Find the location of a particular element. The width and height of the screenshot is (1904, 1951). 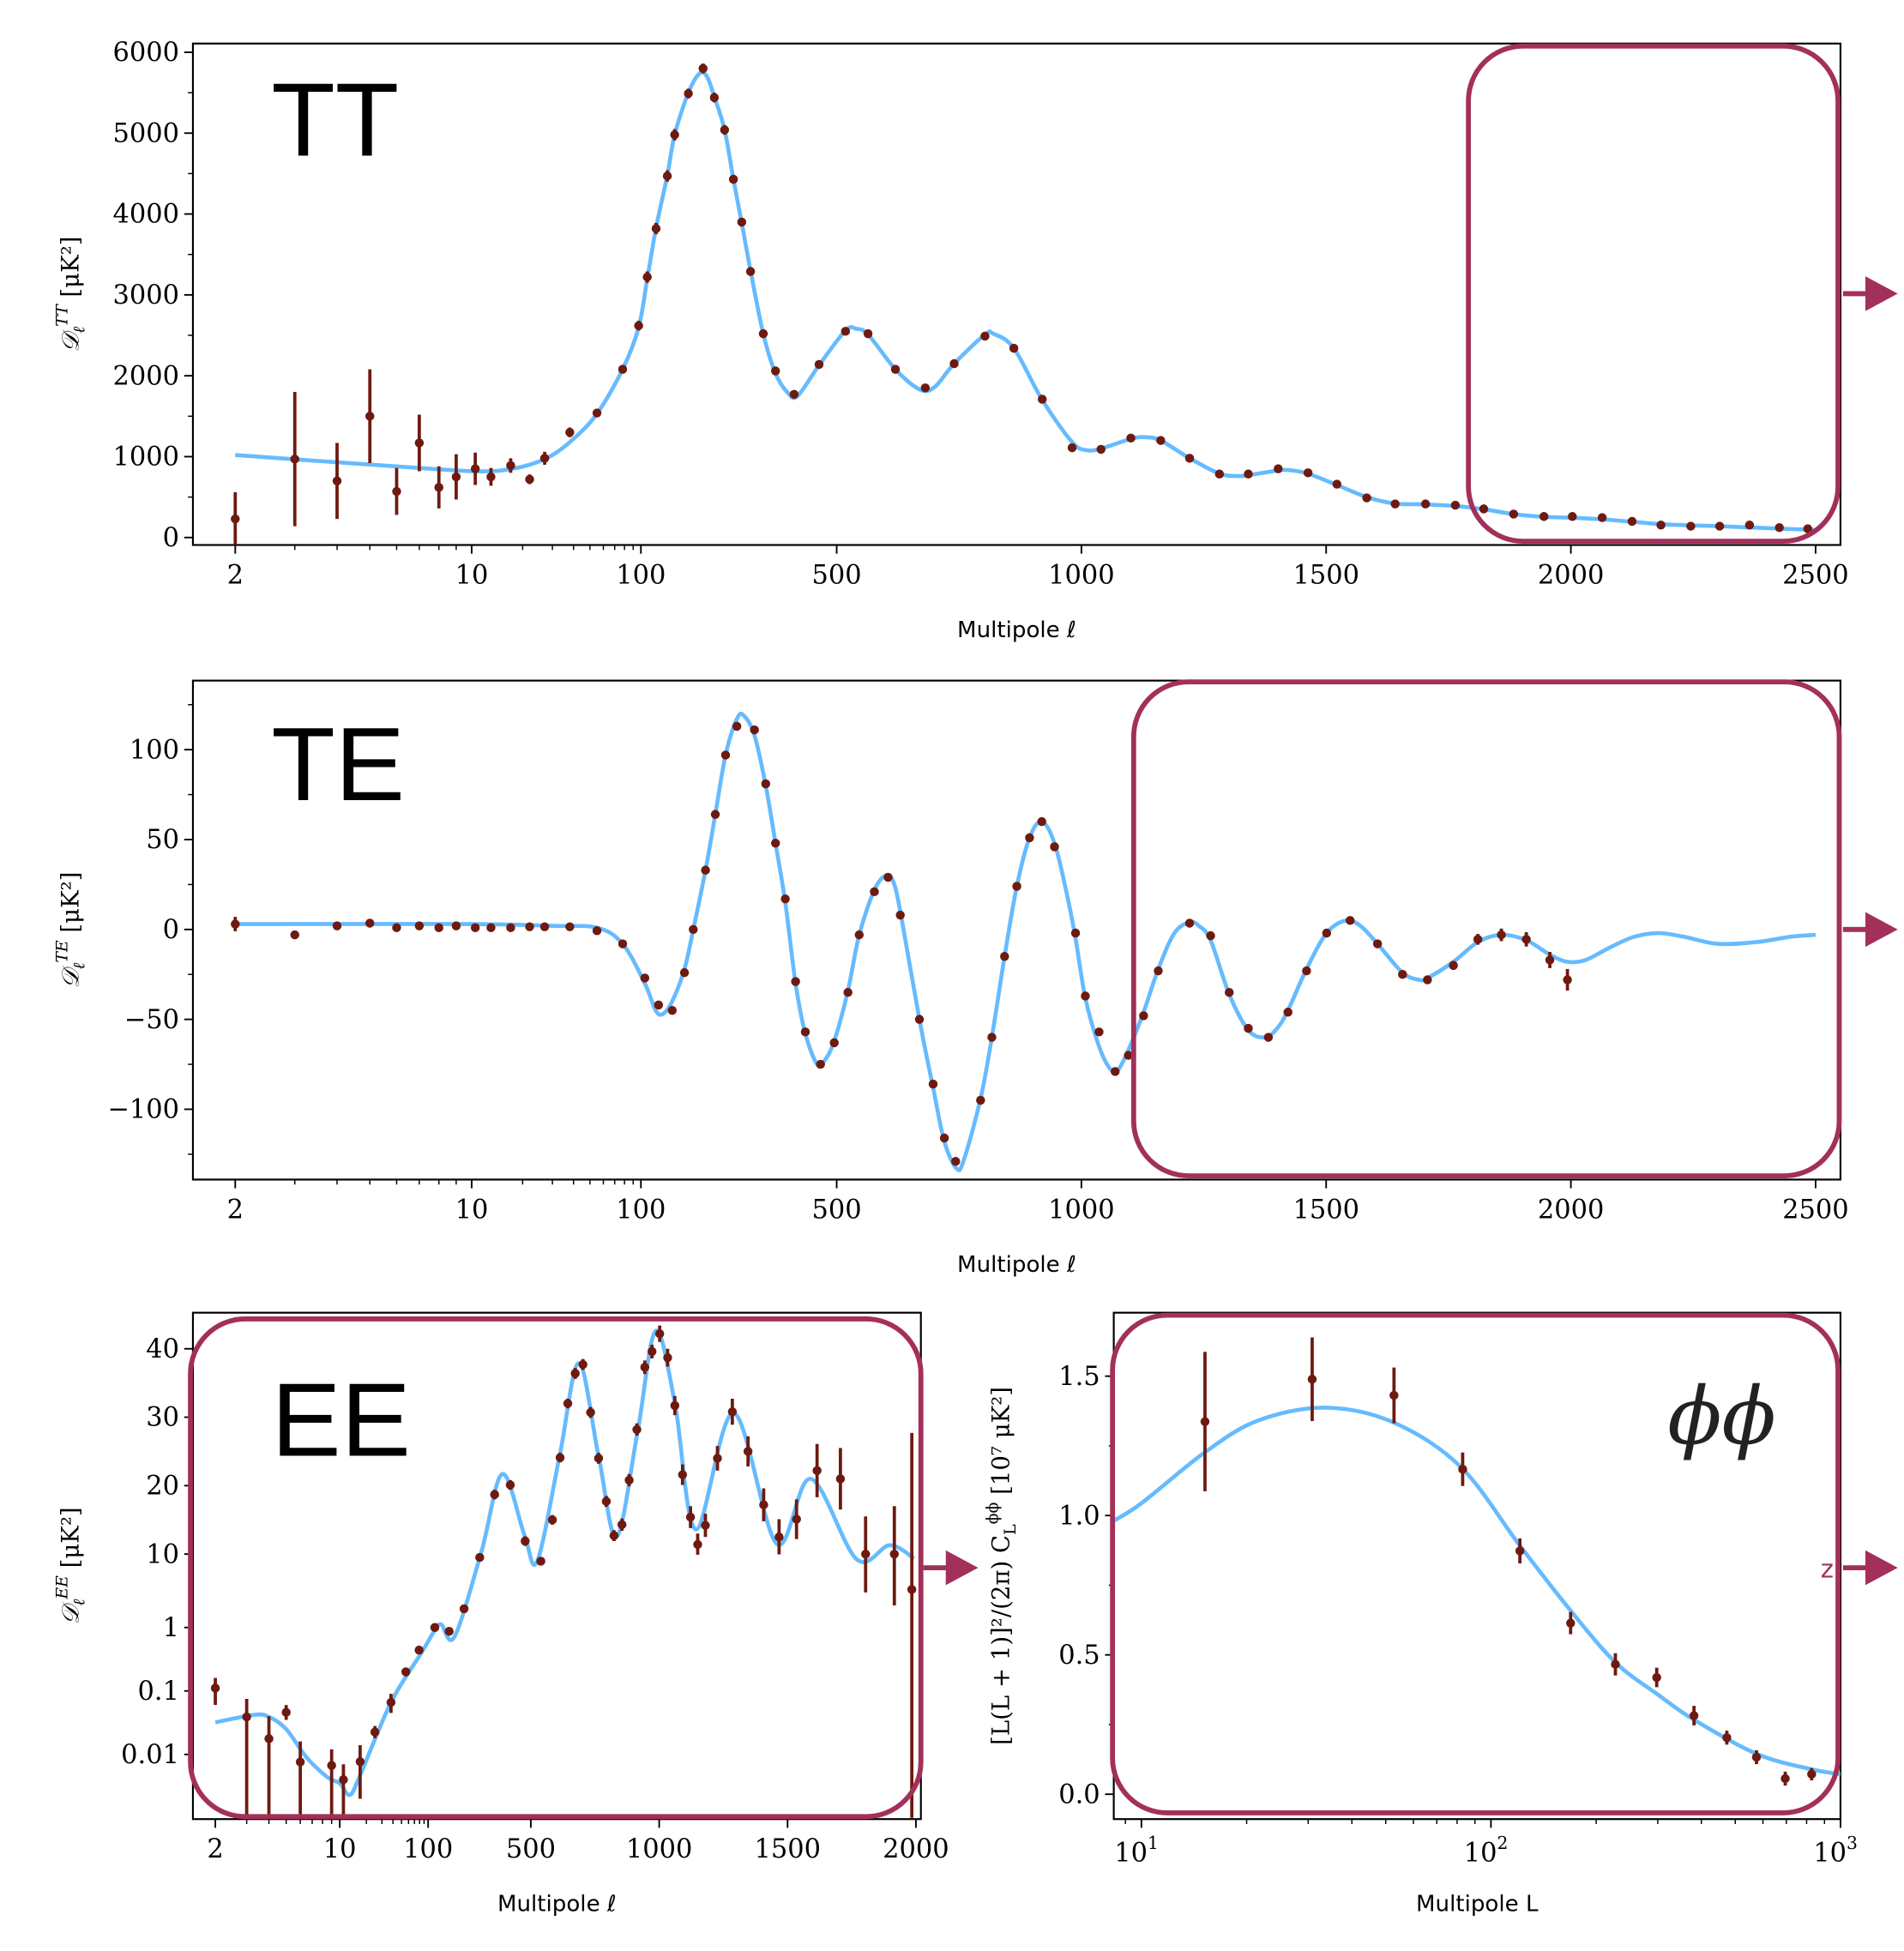

y-tick-label: 40 is located at coordinates (163, 1349).